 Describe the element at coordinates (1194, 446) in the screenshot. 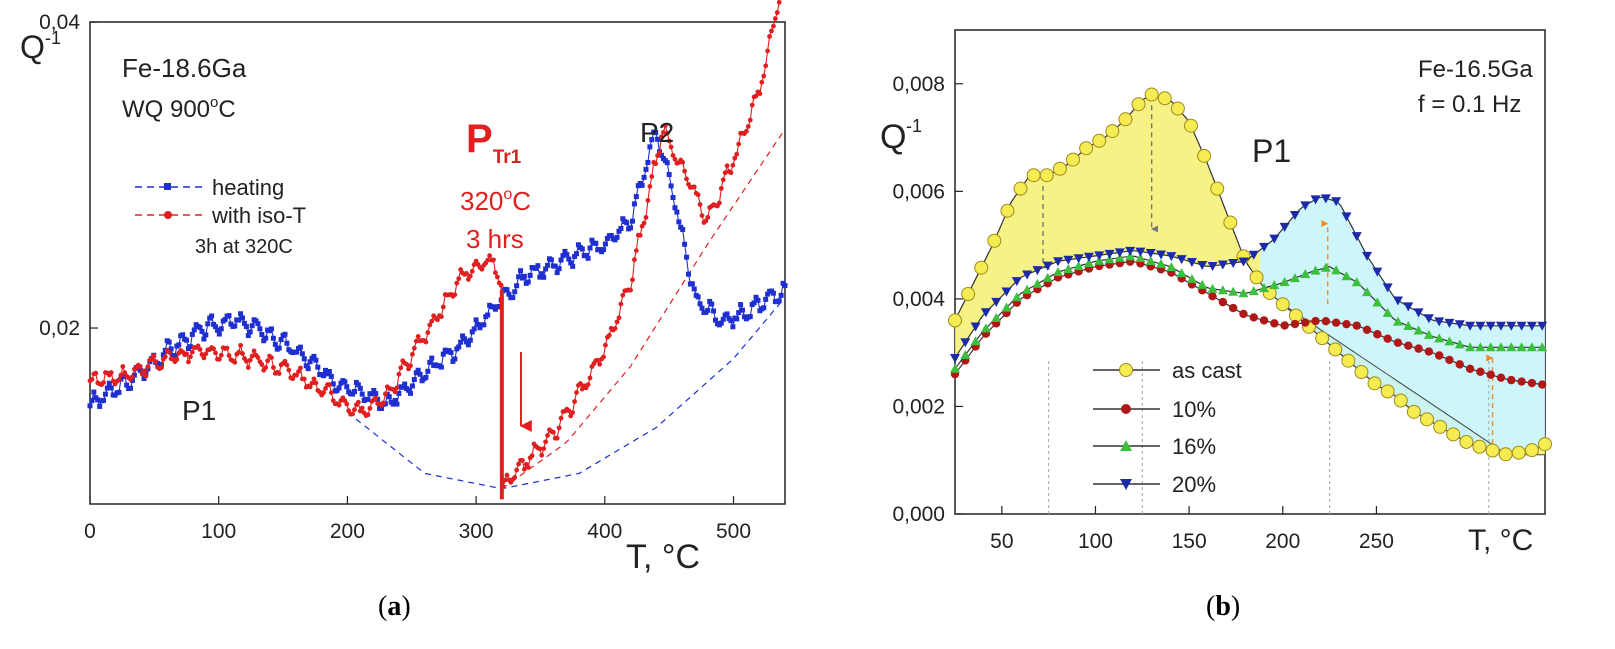

I see `legend-b-16-label: 16%` at that location.